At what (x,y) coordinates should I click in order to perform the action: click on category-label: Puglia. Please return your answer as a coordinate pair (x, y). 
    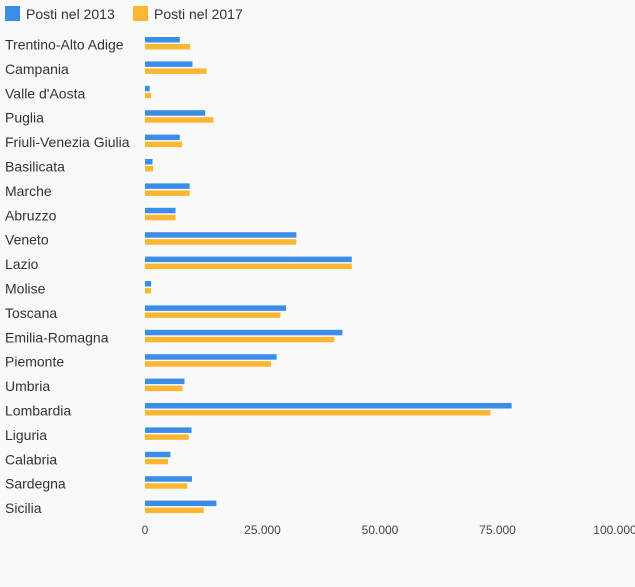
    Looking at the image, I should click on (24, 118).